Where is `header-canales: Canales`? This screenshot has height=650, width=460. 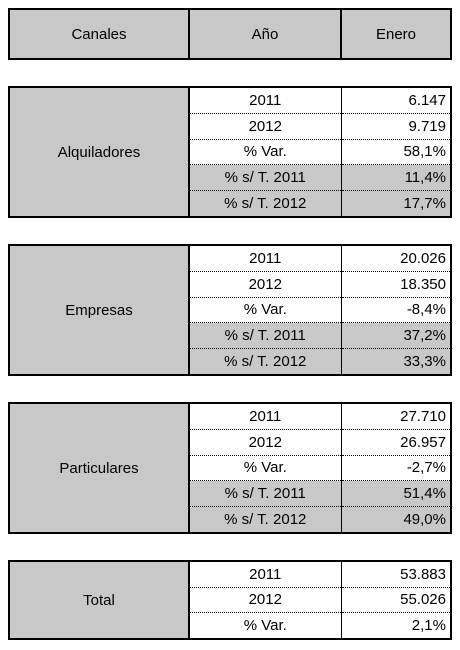 header-canales: Canales is located at coordinates (99, 34).